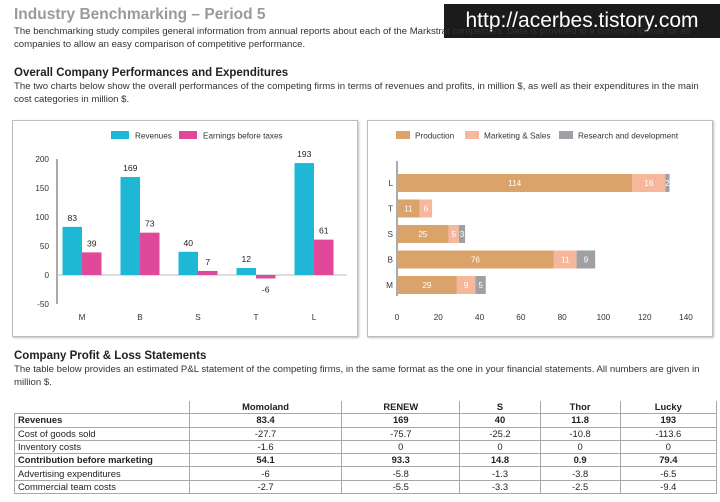 Image resolution: width=720 pixels, height=502 pixels. I want to click on table-cell: -5.8, so click(401, 473).